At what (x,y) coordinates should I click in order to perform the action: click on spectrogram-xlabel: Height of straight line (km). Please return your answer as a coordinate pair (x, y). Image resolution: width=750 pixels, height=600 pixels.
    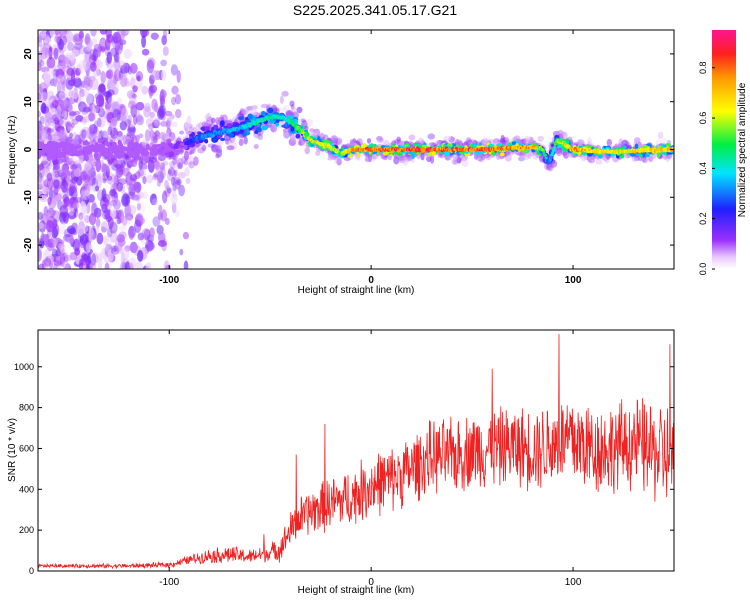
    Looking at the image, I should click on (356, 290).